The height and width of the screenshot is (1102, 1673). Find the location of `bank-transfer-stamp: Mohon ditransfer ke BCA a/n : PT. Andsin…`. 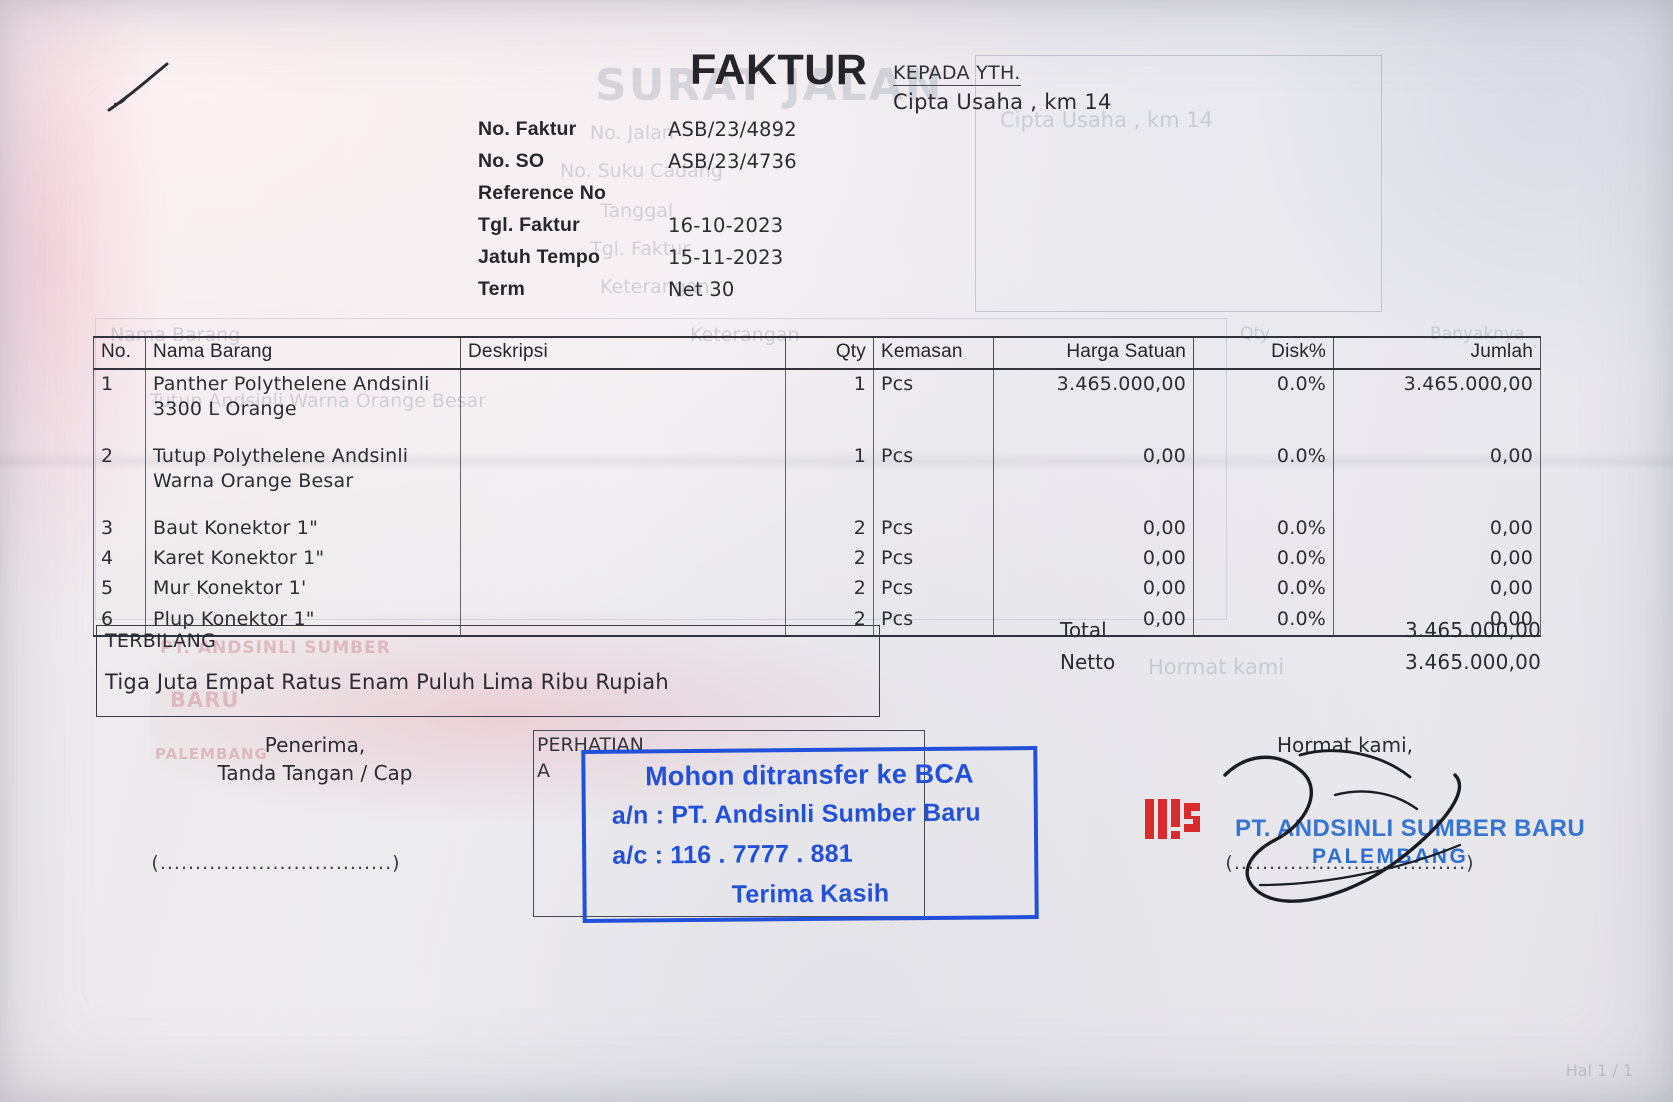

bank-transfer-stamp: Mohon ditransfer ke BCA a/n : PT. Andsin… is located at coordinates (810, 834).